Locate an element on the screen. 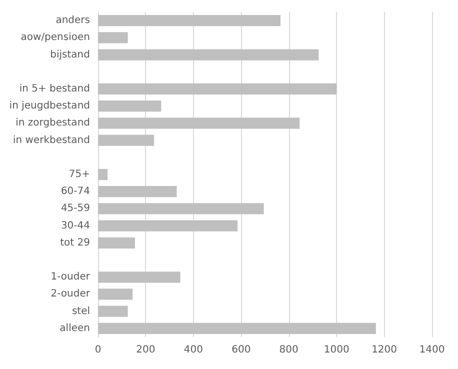 This screenshot has width=458, height=369. x-tick-label: 400 is located at coordinates (193, 350).